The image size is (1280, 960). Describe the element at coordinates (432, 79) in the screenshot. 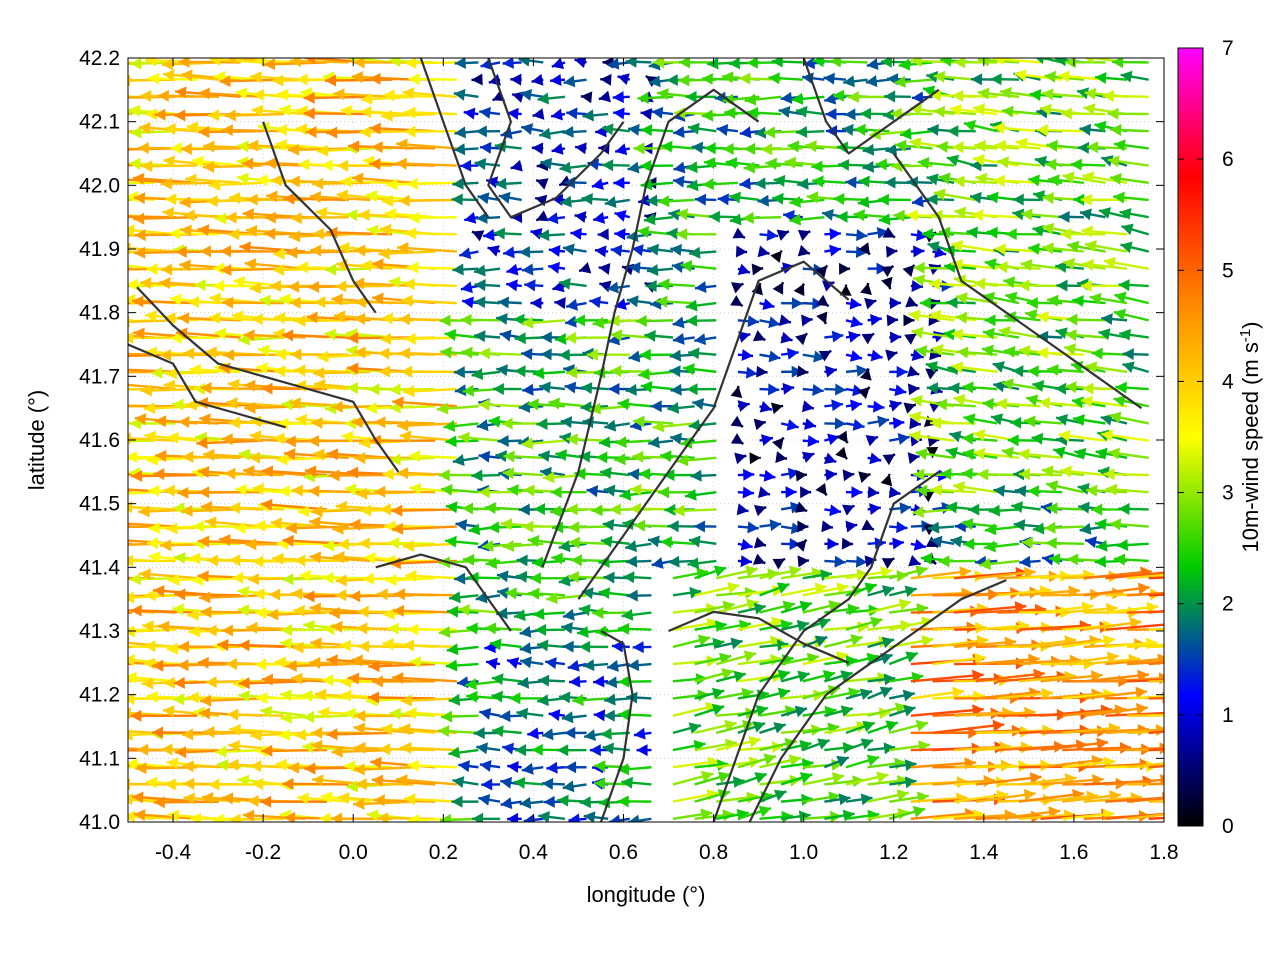

I see `wind-arrow-2079` at that location.